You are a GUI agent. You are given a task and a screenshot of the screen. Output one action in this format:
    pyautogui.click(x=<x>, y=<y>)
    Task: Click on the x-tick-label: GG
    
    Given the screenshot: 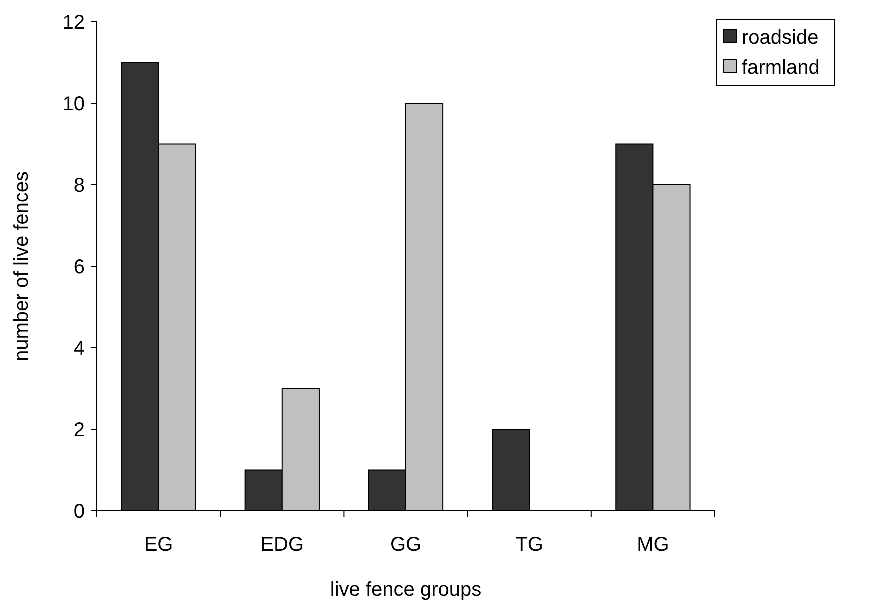 What is the action you would take?
    pyautogui.click(x=406, y=545)
    